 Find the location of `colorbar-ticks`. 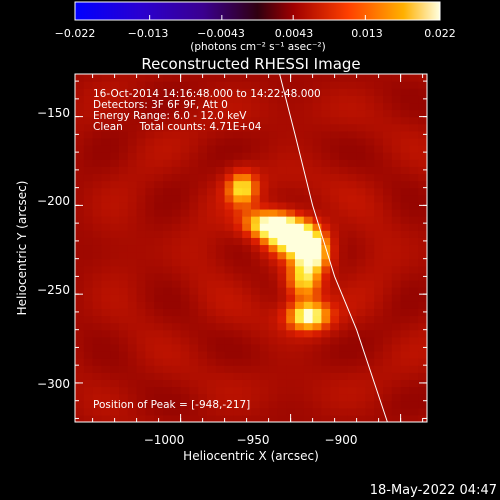

colorbar-ticks is located at coordinates (257, 17).